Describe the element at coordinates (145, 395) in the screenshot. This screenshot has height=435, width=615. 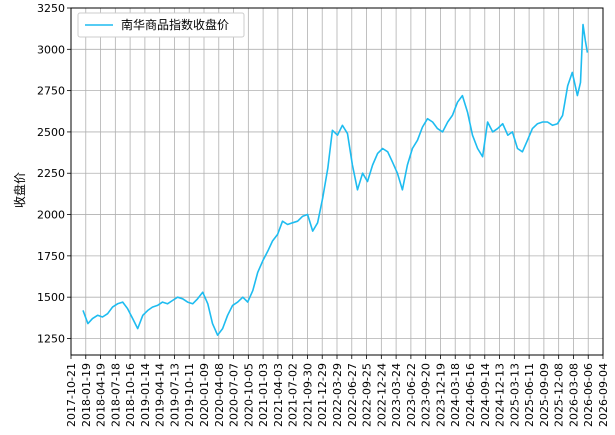
I see `x-tick-label: 2019-01-14` at that location.